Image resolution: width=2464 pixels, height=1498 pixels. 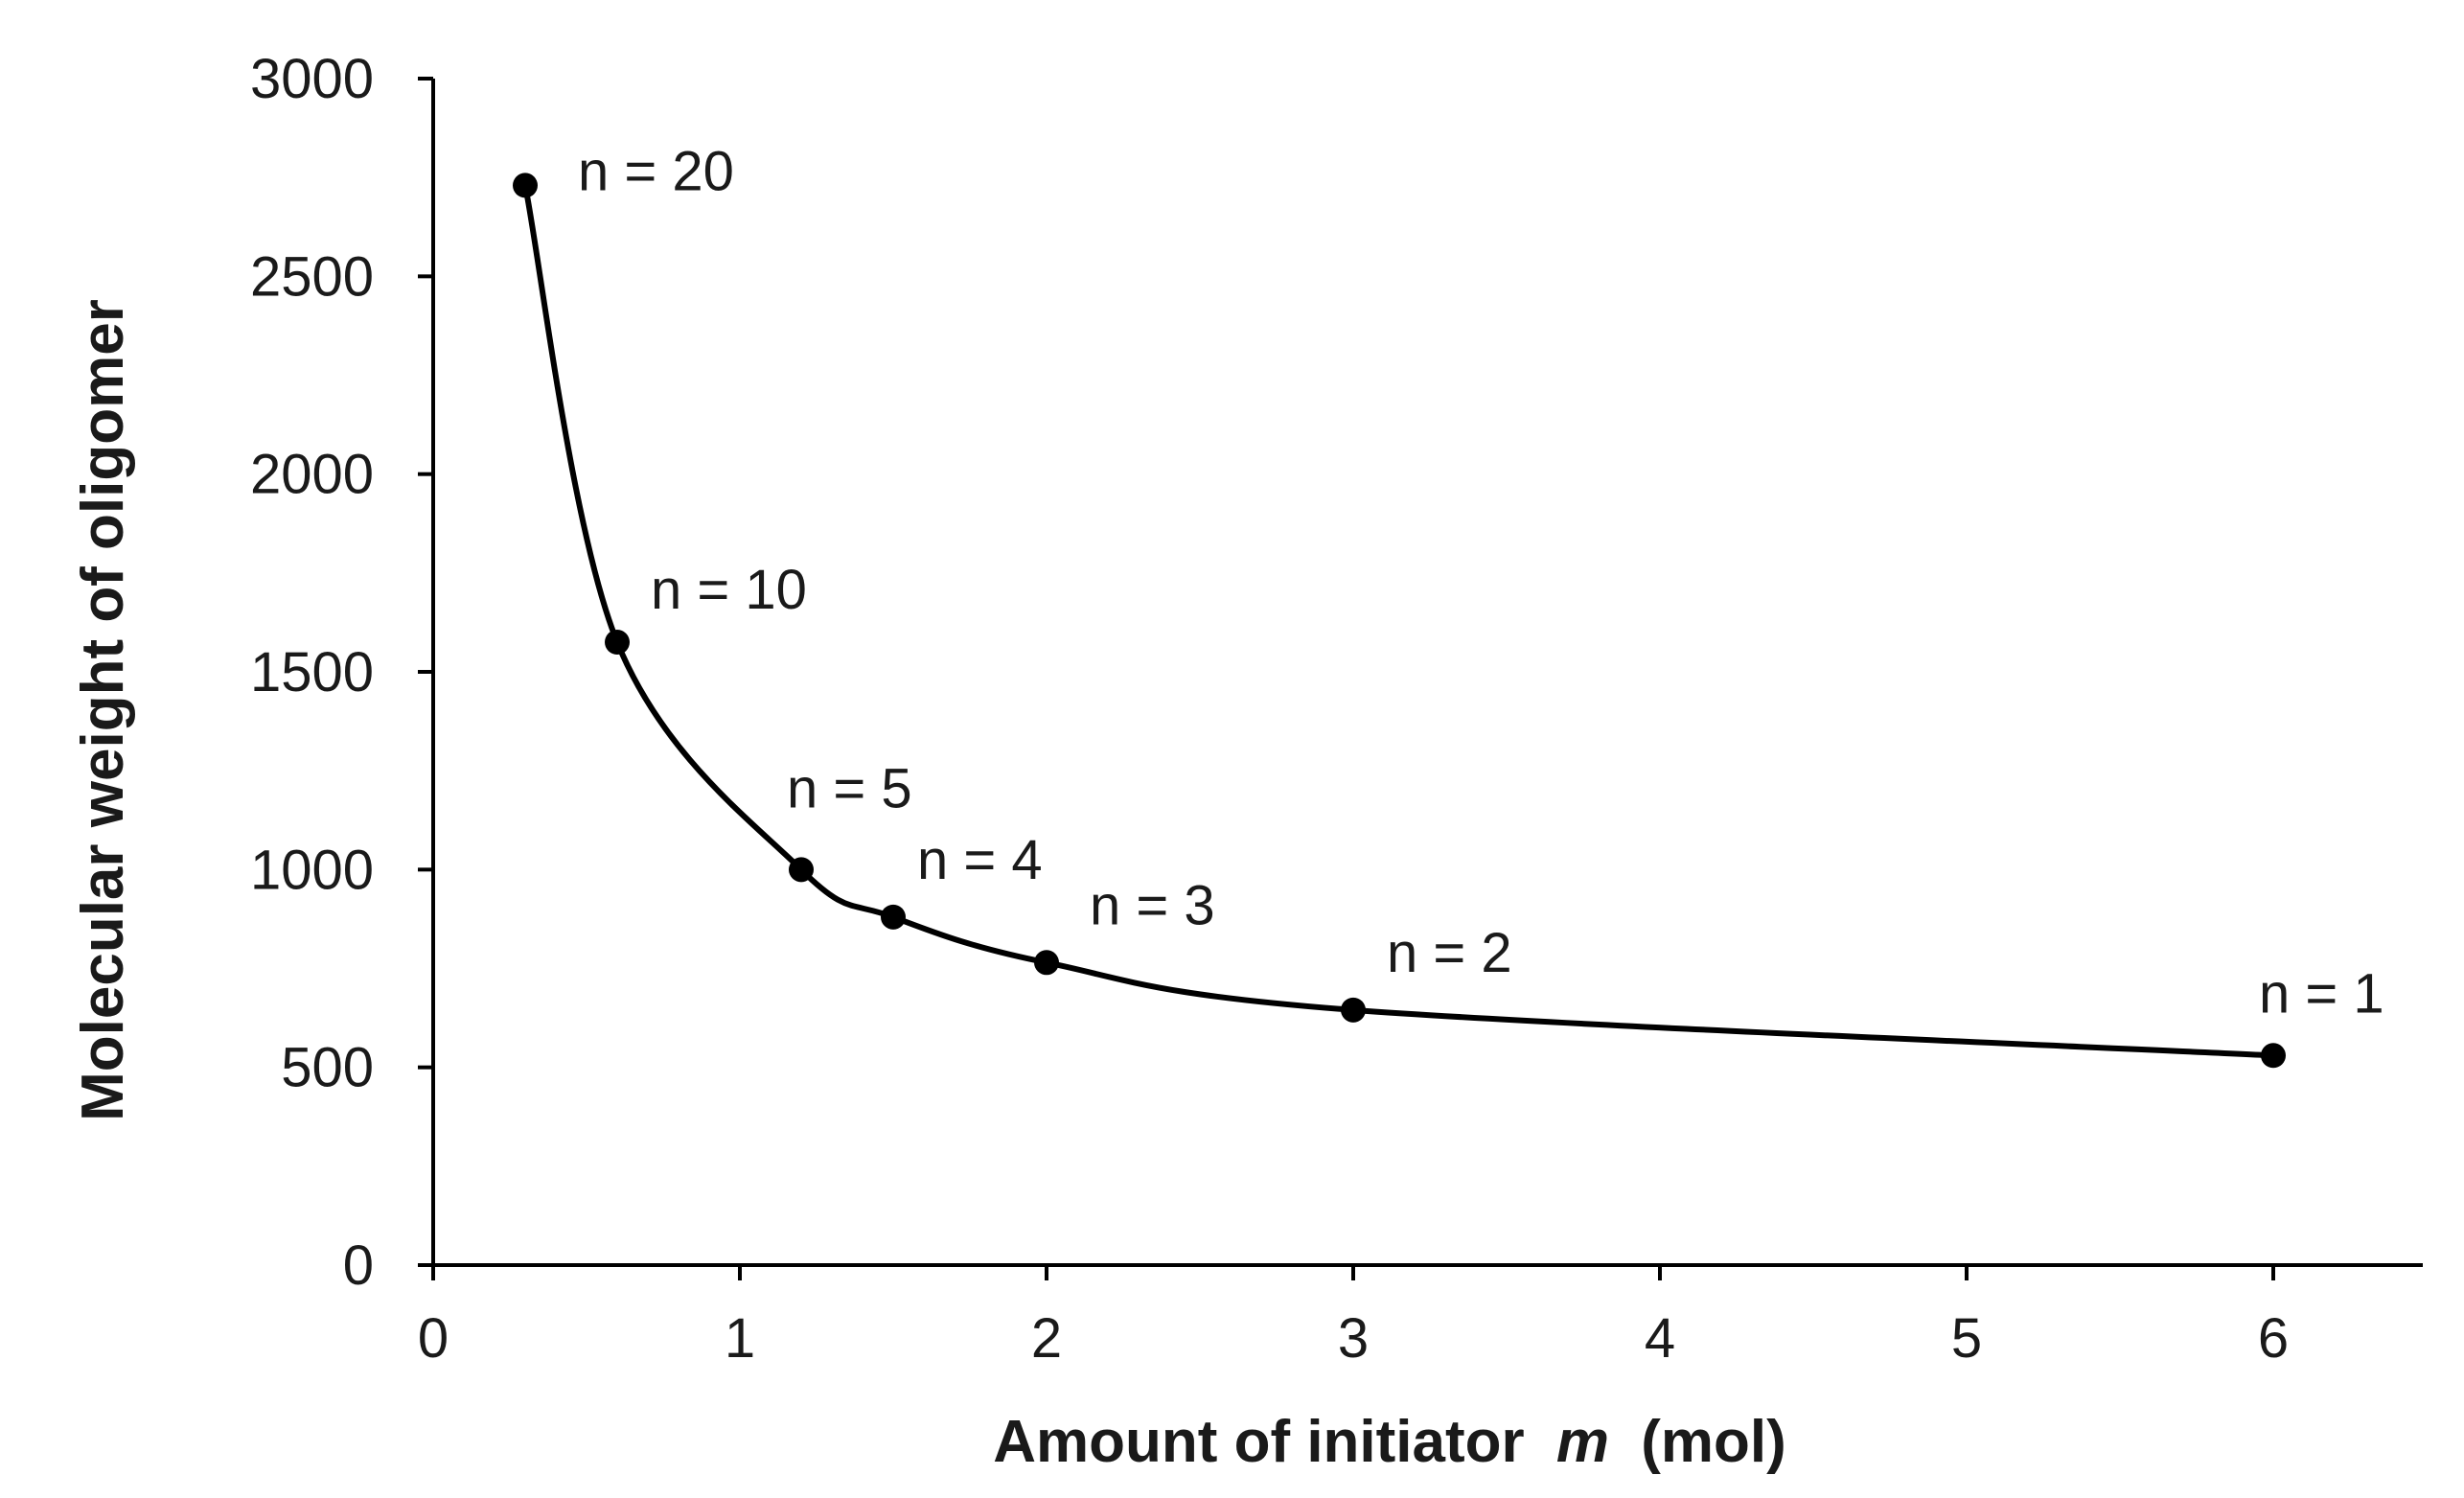 What do you see at coordinates (312, 79) in the screenshot?
I see `y-tick-label: 3000` at bounding box center [312, 79].